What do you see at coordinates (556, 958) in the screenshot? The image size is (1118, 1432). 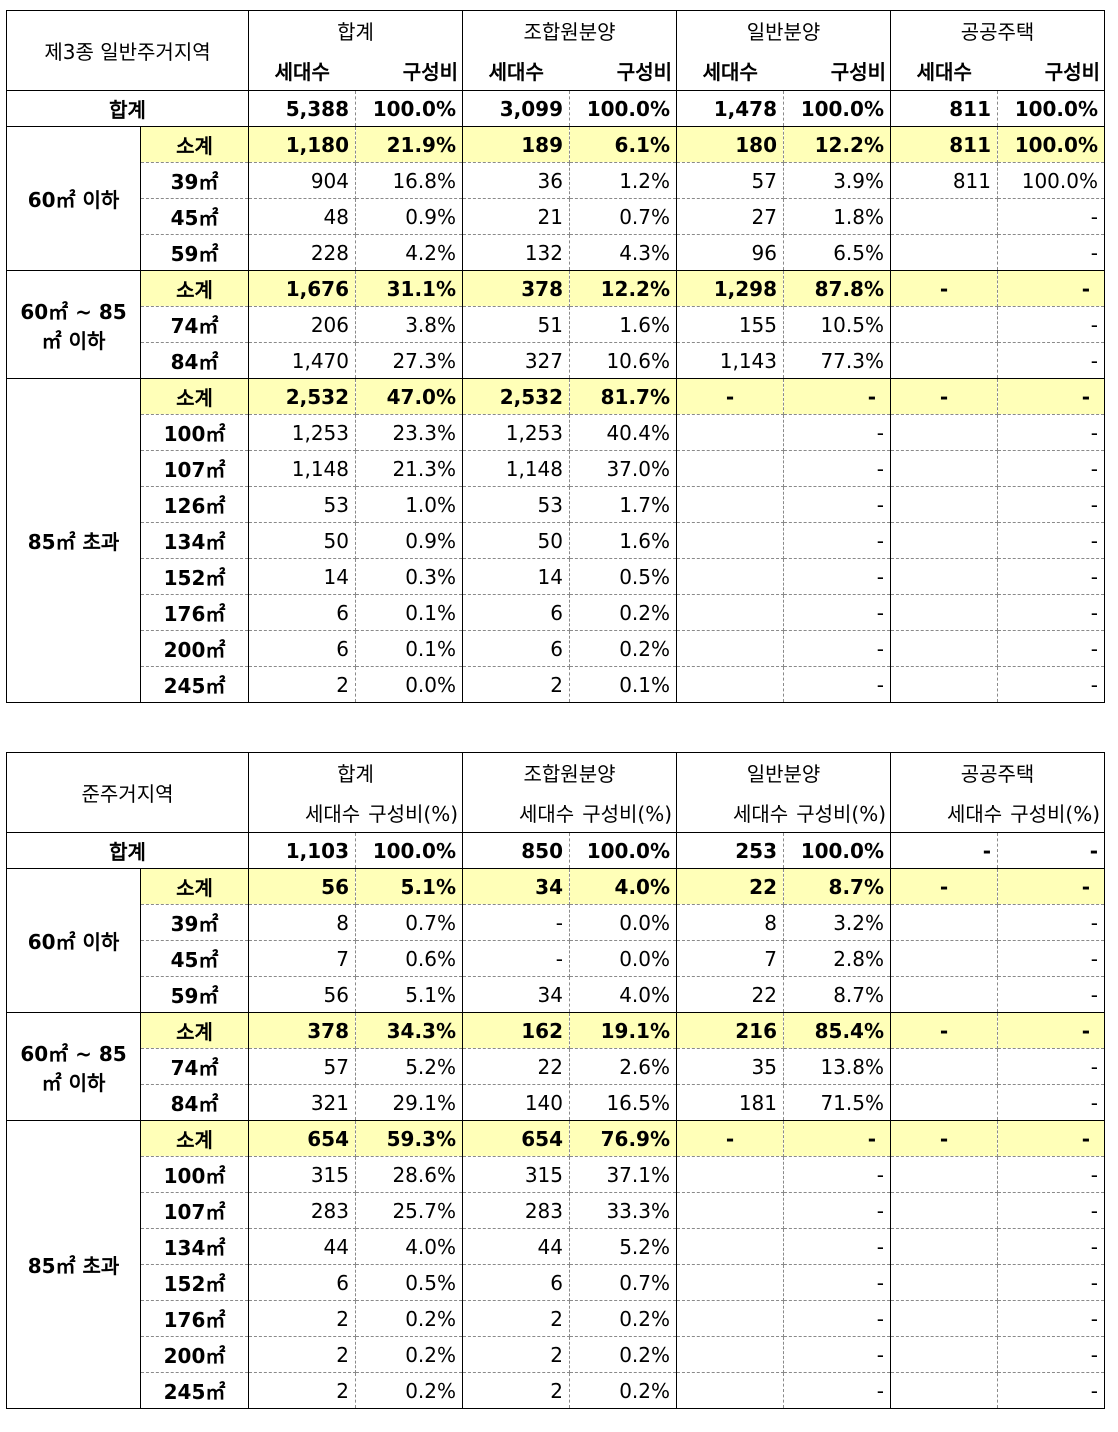 I see `data-row: 45㎡ 7 0.6% -0.0% 7 2.8% -` at bounding box center [556, 958].